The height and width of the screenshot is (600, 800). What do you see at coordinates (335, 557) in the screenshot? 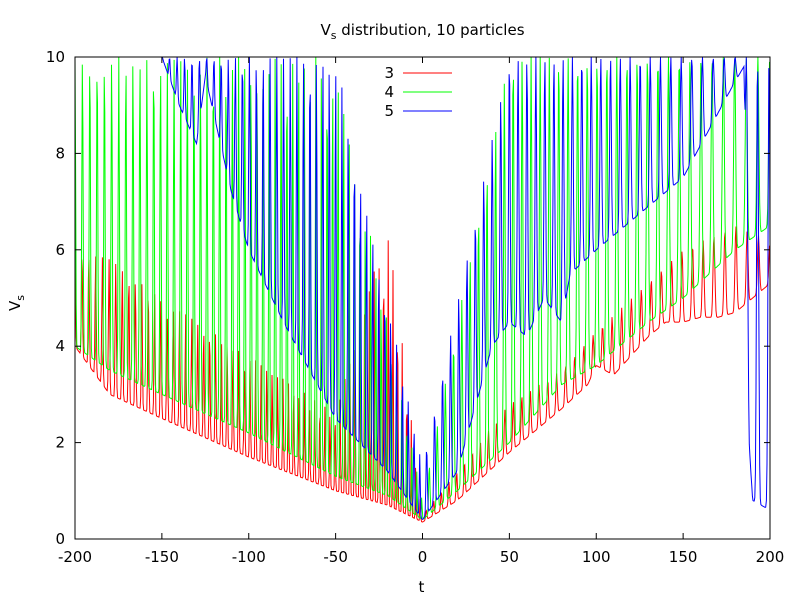
I see `x-tick-label: -50` at bounding box center [335, 557].